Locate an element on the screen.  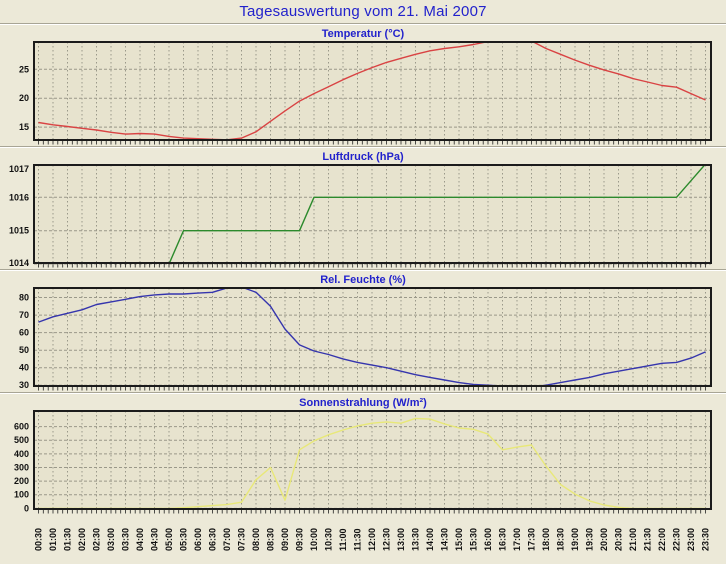
humidity-chart-title: Rel. Feuchte (%) is located at coordinates (363, 280).